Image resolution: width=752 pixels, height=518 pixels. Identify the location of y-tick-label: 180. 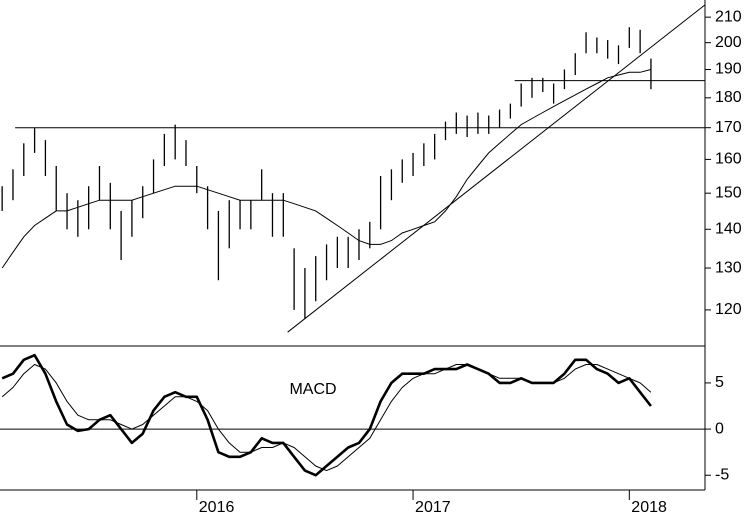
(728, 97).